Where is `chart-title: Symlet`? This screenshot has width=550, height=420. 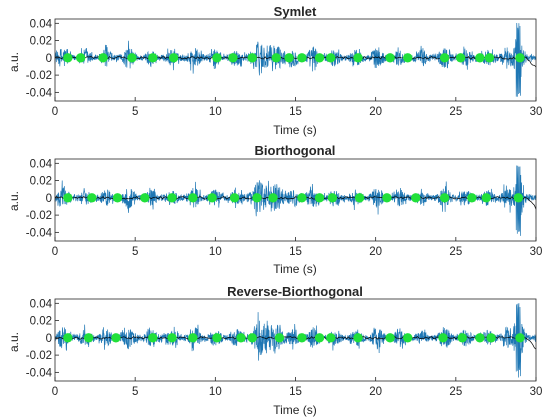
chart-title: Symlet is located at coordinates (295, 11).